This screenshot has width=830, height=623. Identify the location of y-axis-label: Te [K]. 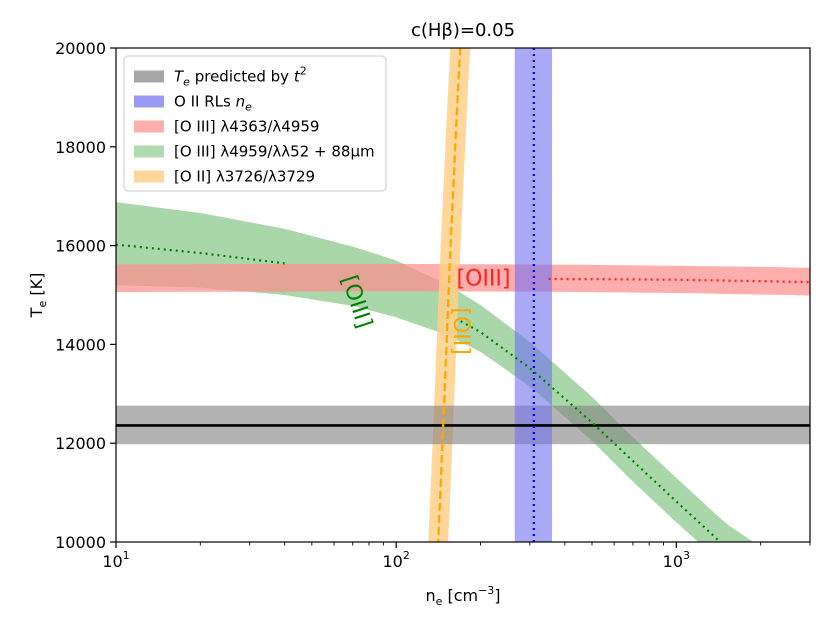
(38, 296).